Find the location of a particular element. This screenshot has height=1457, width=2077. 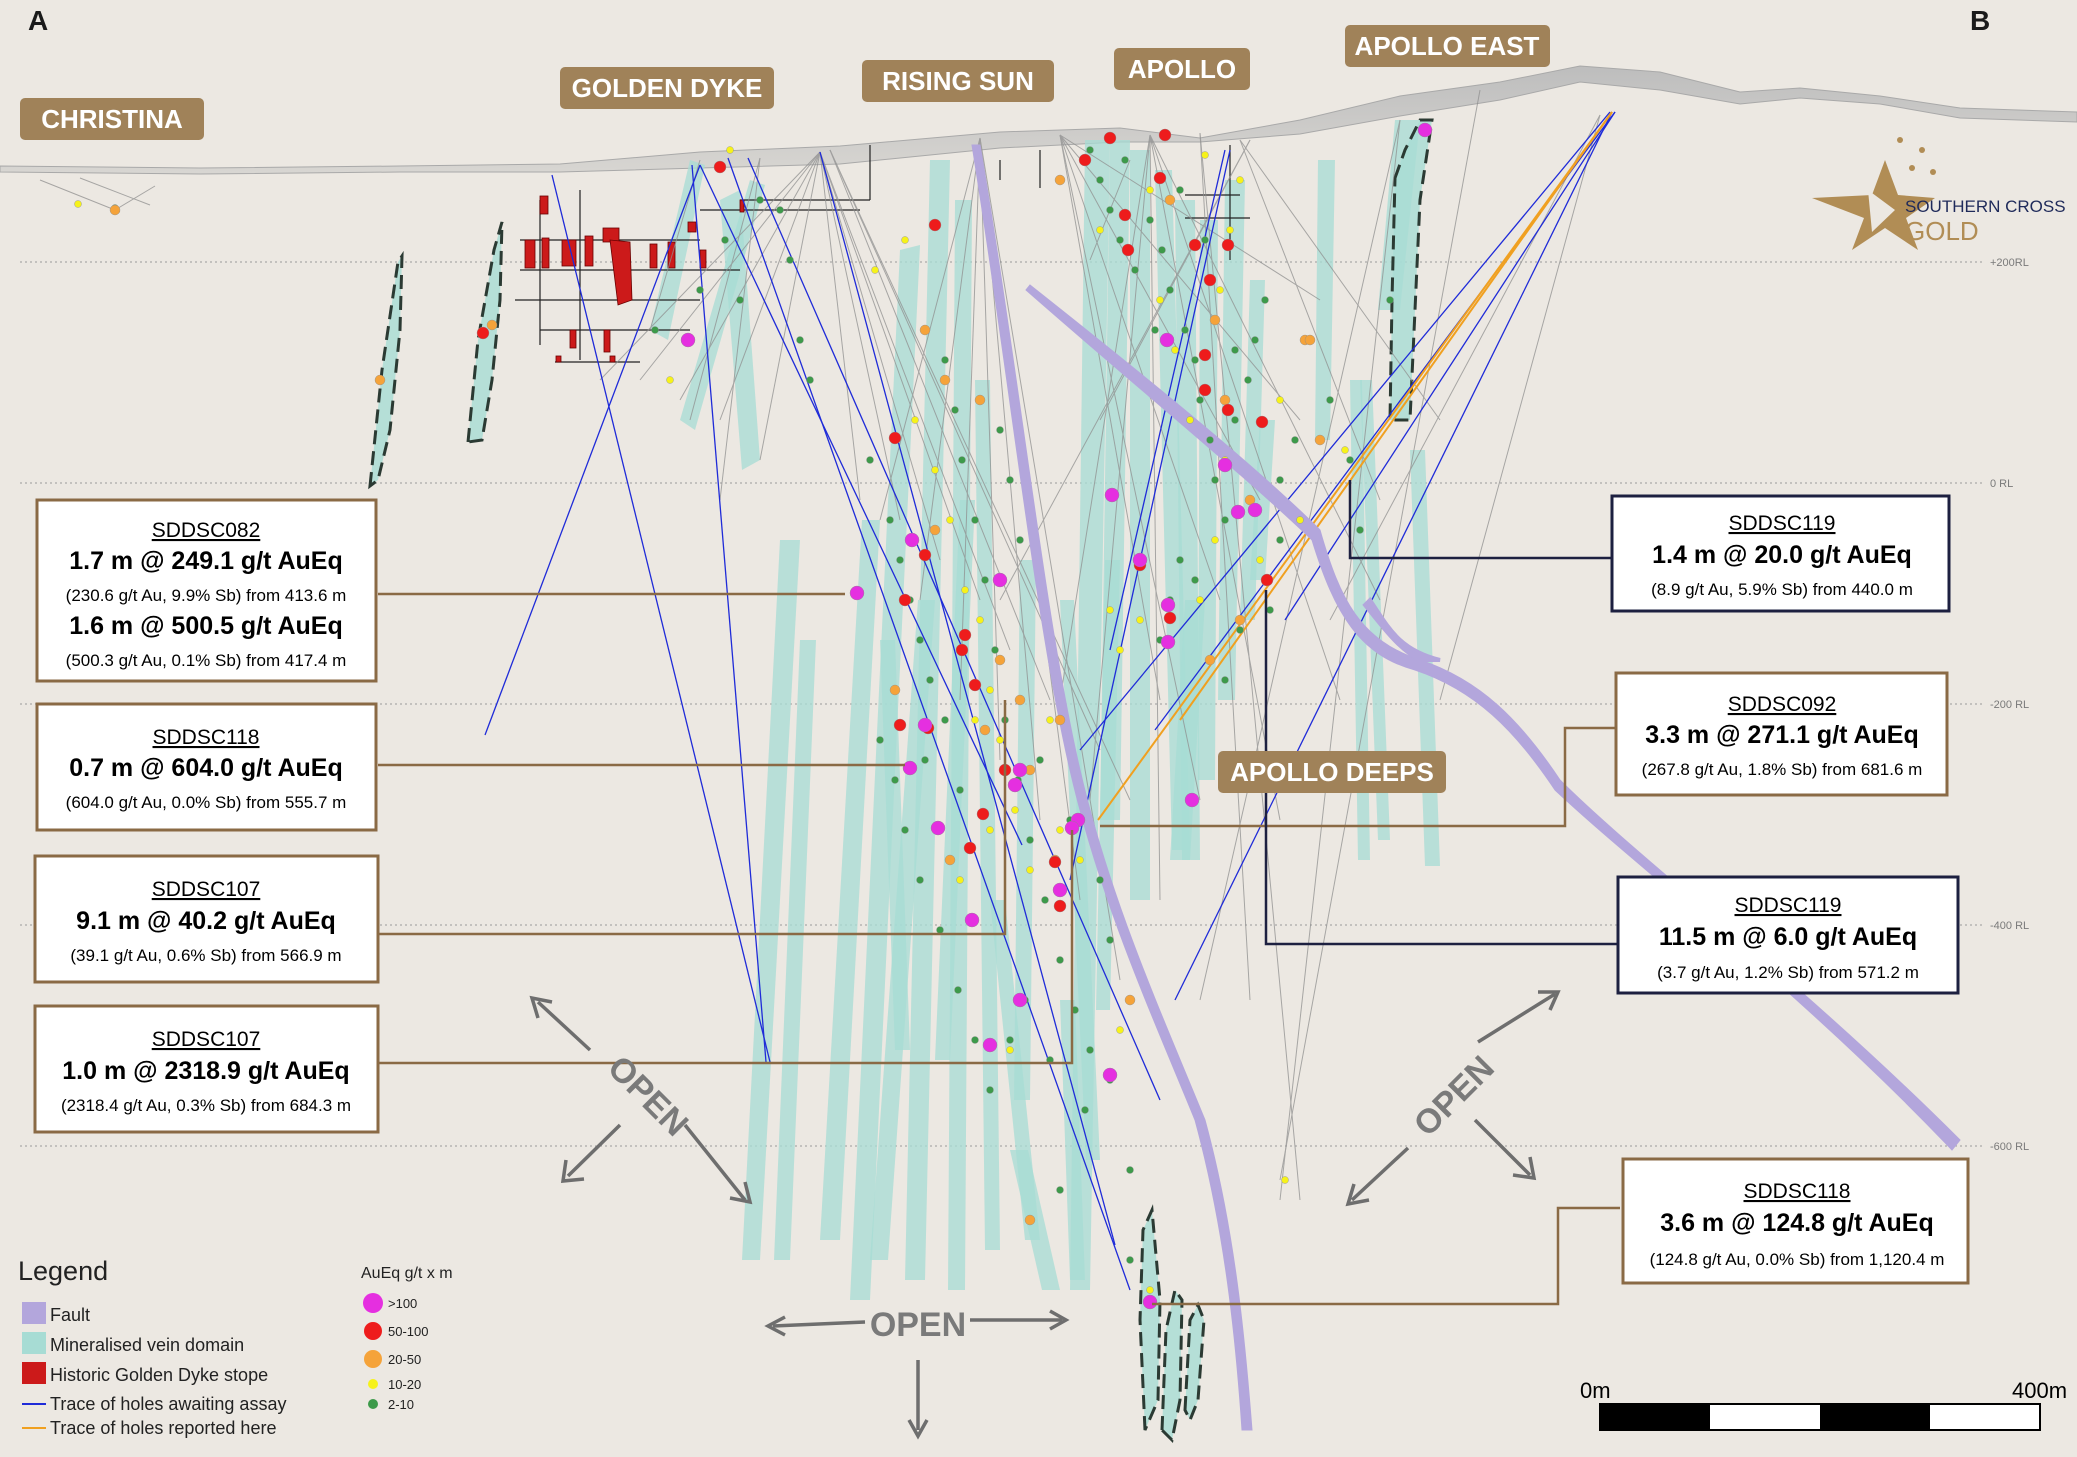

intercept-8-hole: SDDSC118 is located at coordinates (1797, 1191).